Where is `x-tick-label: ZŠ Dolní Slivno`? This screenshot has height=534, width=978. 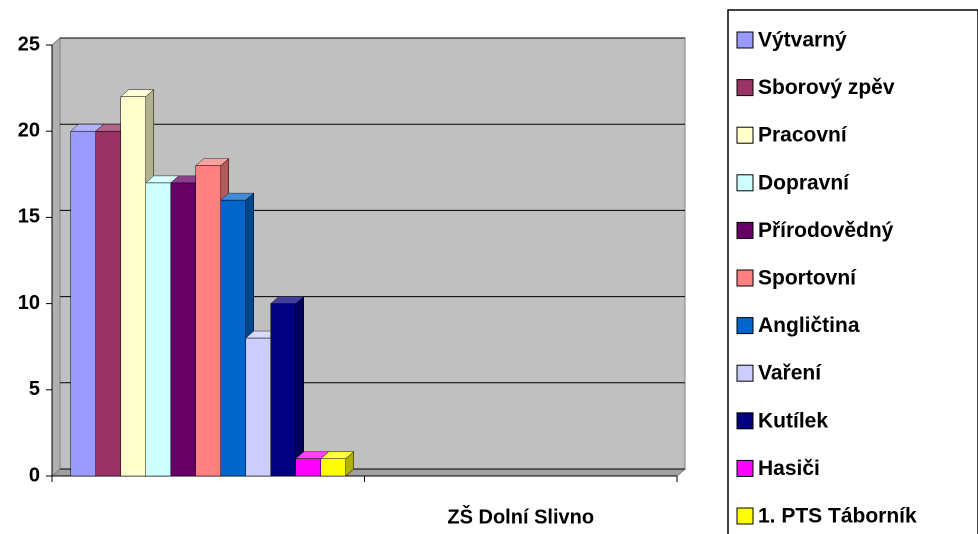
x-tick-label: ZŠ Dolní Slivno is located at coordinates (520, 516).